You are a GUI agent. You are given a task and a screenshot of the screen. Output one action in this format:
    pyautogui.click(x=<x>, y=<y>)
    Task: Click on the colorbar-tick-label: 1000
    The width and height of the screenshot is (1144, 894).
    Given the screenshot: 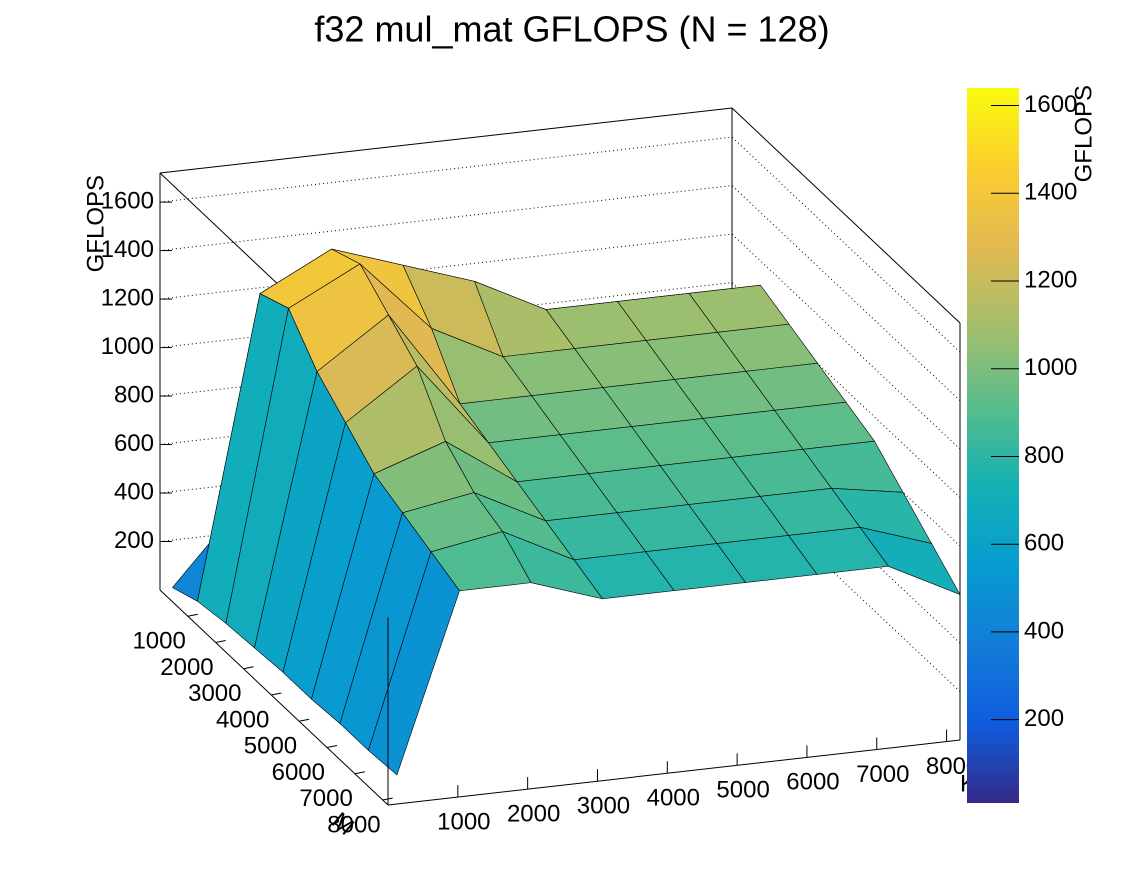 What is the action you would take?
    pyautogui.click(x=1050, y=367)
    